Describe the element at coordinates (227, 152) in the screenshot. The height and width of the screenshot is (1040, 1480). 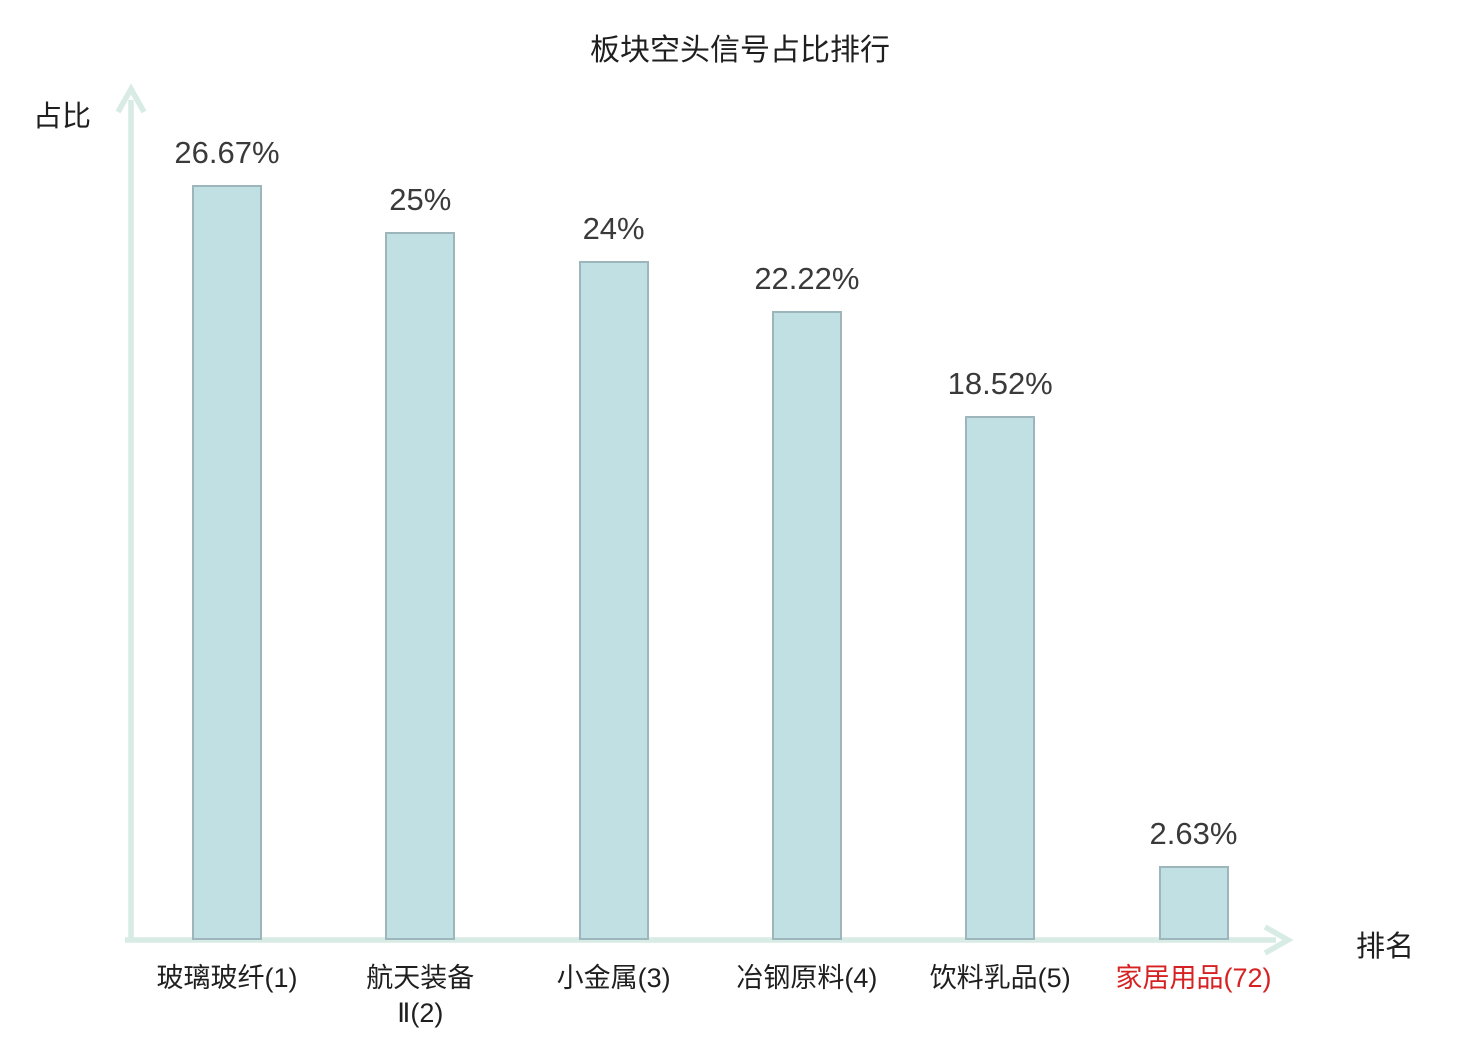
I see `bar-value-label: 26.67%` at that location.